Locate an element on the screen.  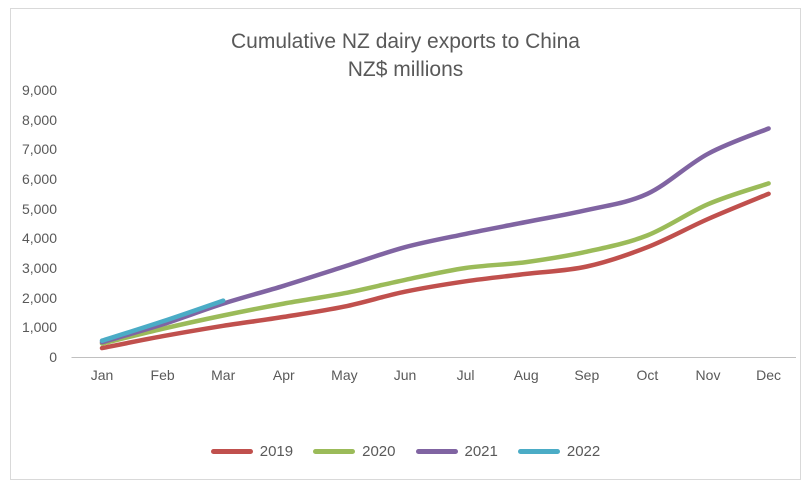
legend-item-2022: 2022 is located at coordinates (559, 451).